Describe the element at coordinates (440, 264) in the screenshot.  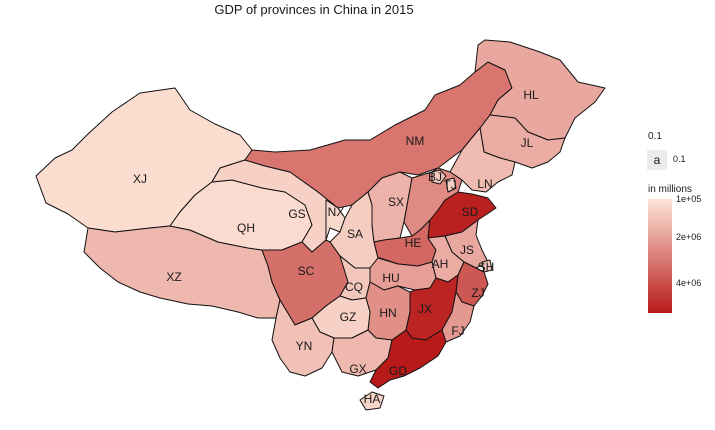
I see `province-label-ah: AH` at that location.